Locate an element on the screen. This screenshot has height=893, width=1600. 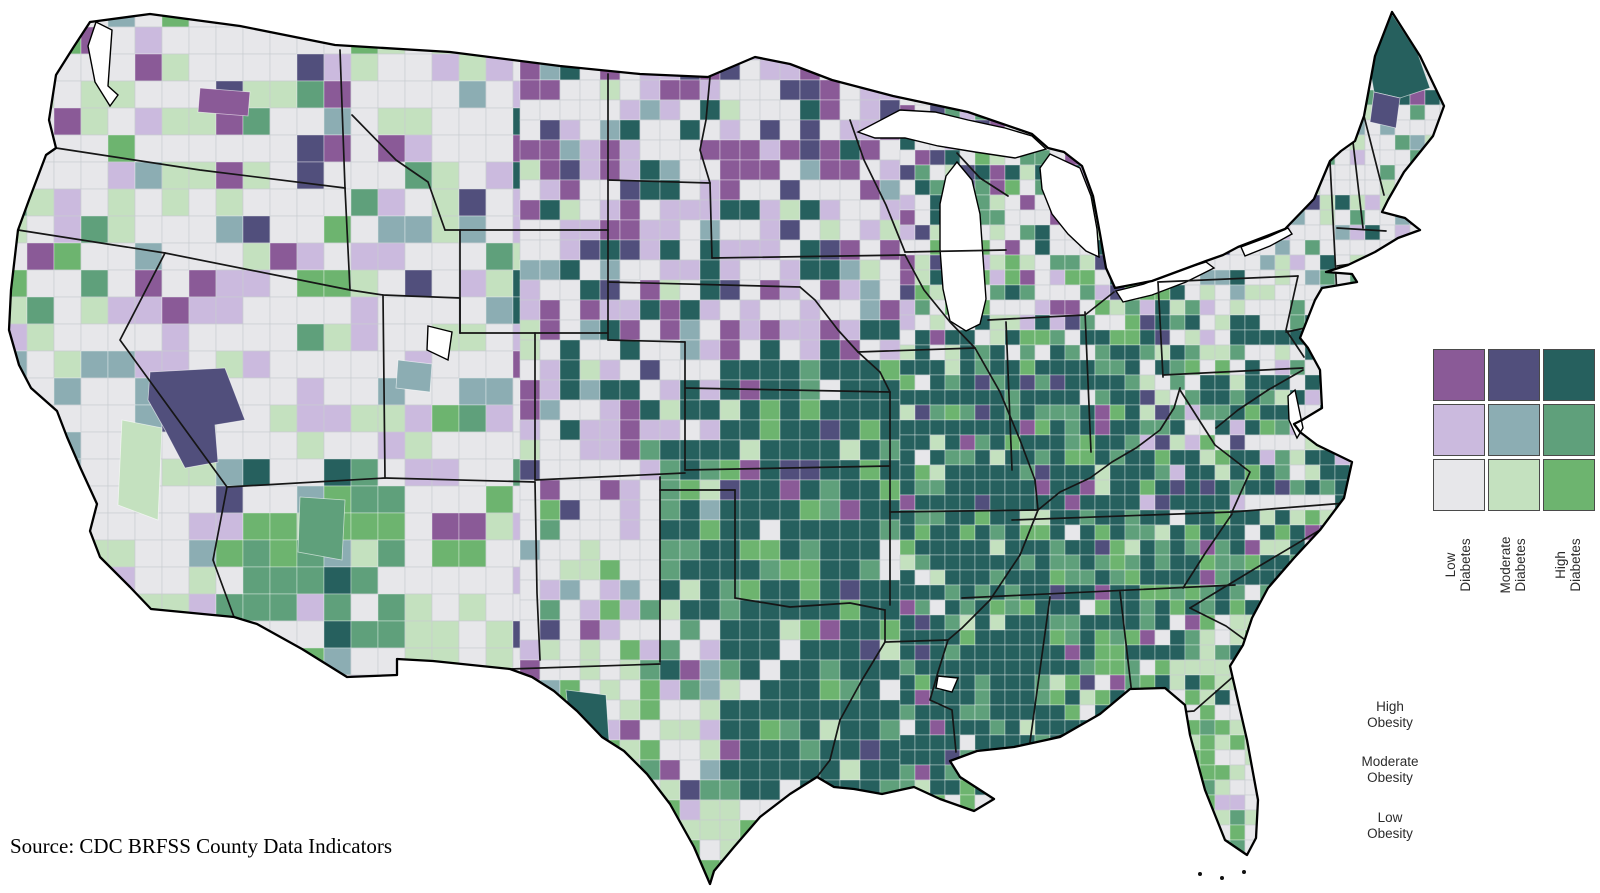
maine-aroostook is located at coordinates (1385, 110).